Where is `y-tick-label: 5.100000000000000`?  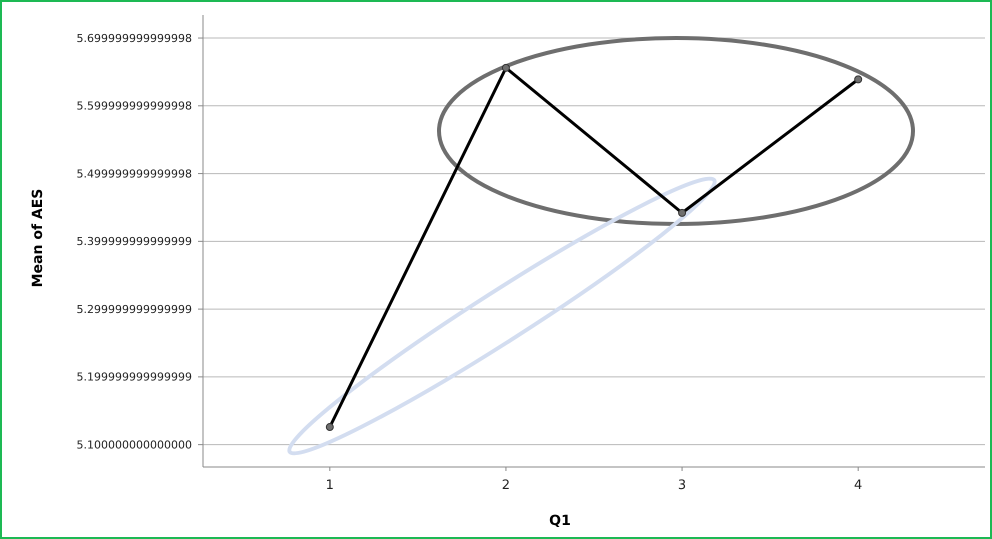
y-tick-label: 5.100000000000000 is located at coordinates (134, 445).